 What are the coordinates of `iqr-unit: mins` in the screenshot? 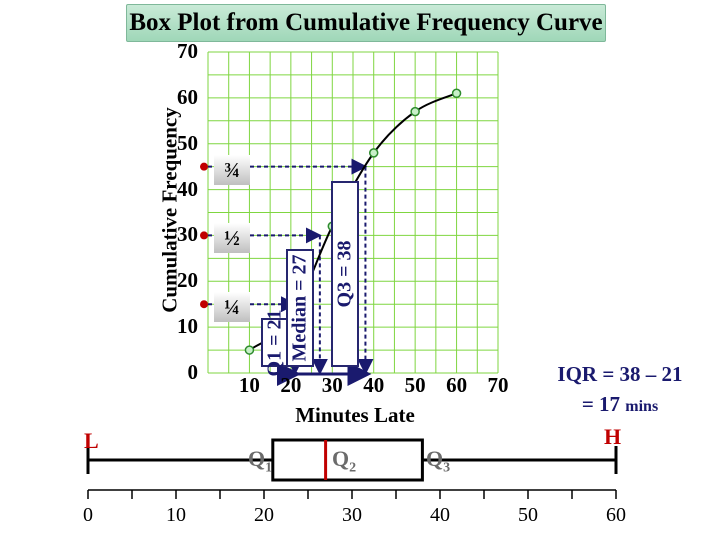 It's located at (642, 406).